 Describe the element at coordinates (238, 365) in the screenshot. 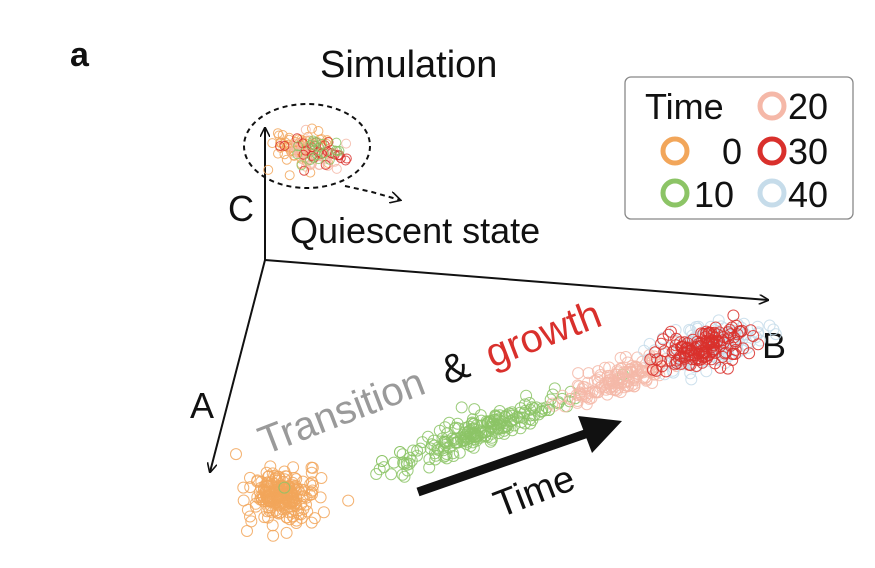

I see `axis-a-line` at that location.